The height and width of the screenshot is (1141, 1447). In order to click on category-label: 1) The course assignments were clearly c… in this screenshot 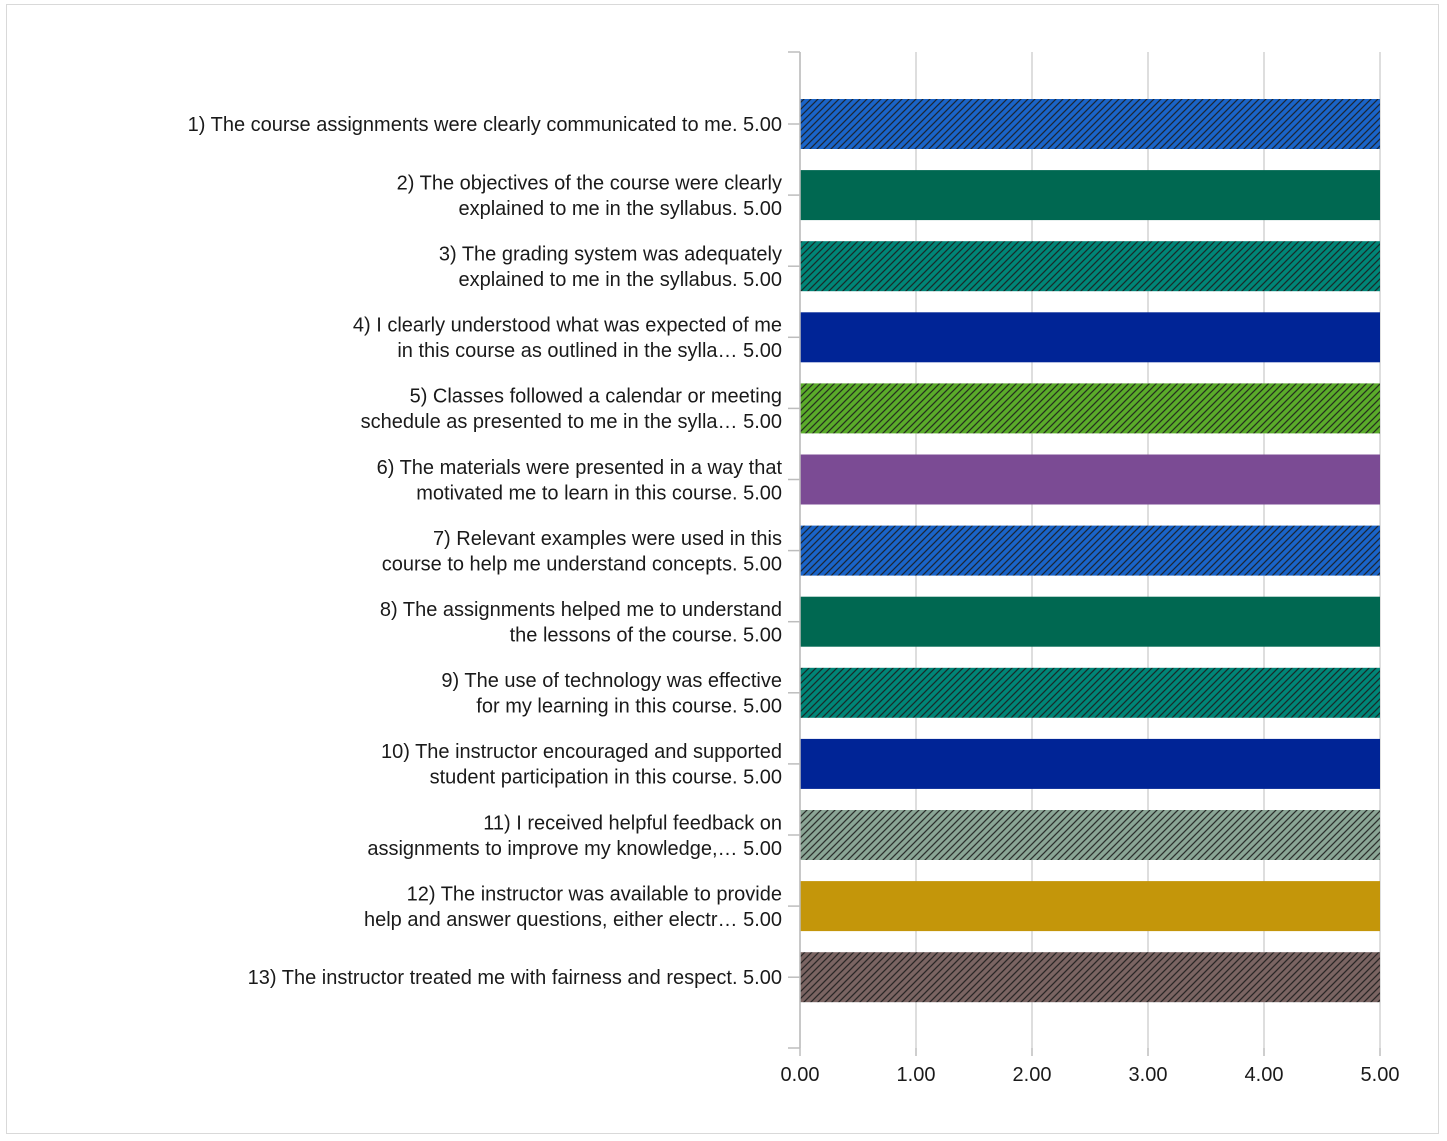, I will do `click(485, 125)`.